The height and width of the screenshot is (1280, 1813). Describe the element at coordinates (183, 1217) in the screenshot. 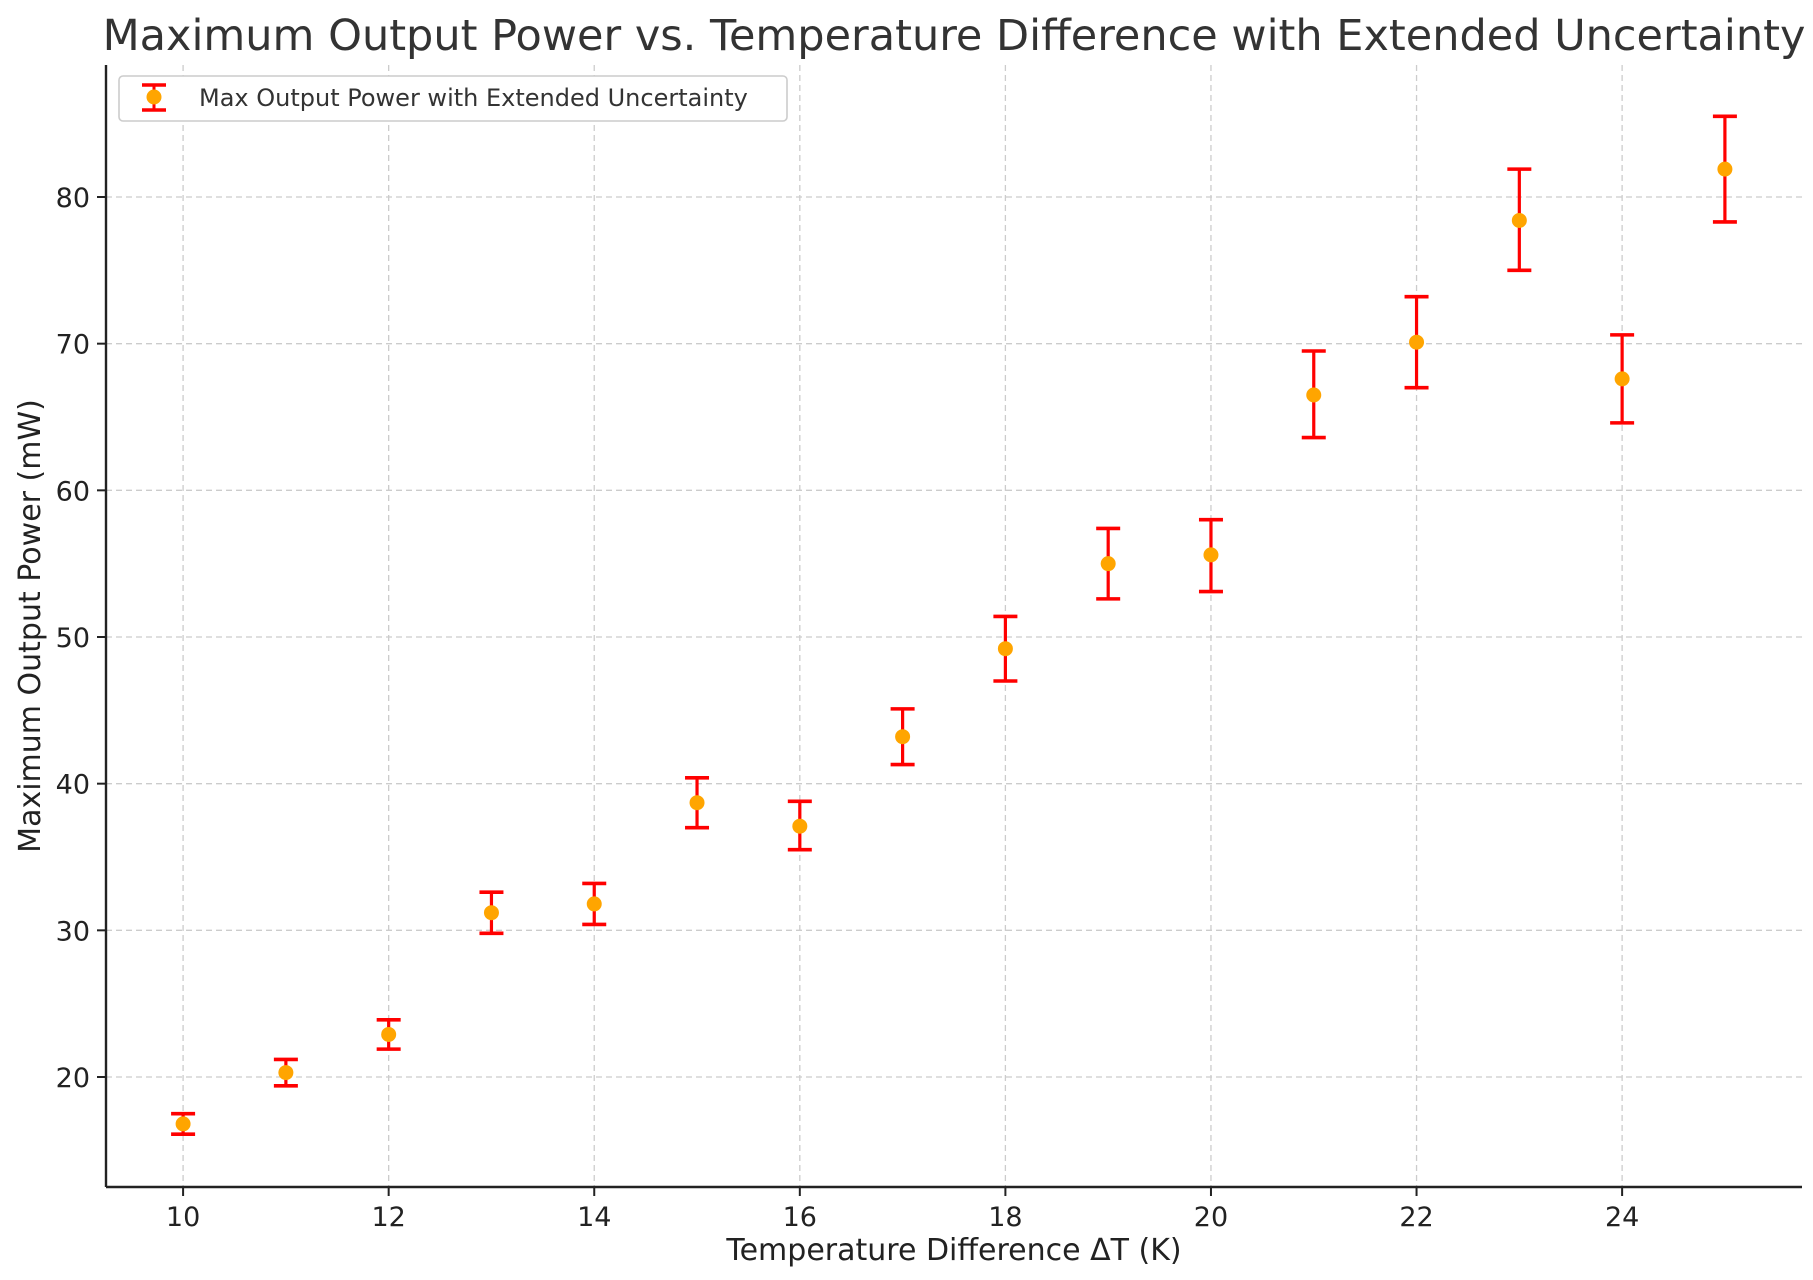

I see `x-tick-label: 10` at that location.